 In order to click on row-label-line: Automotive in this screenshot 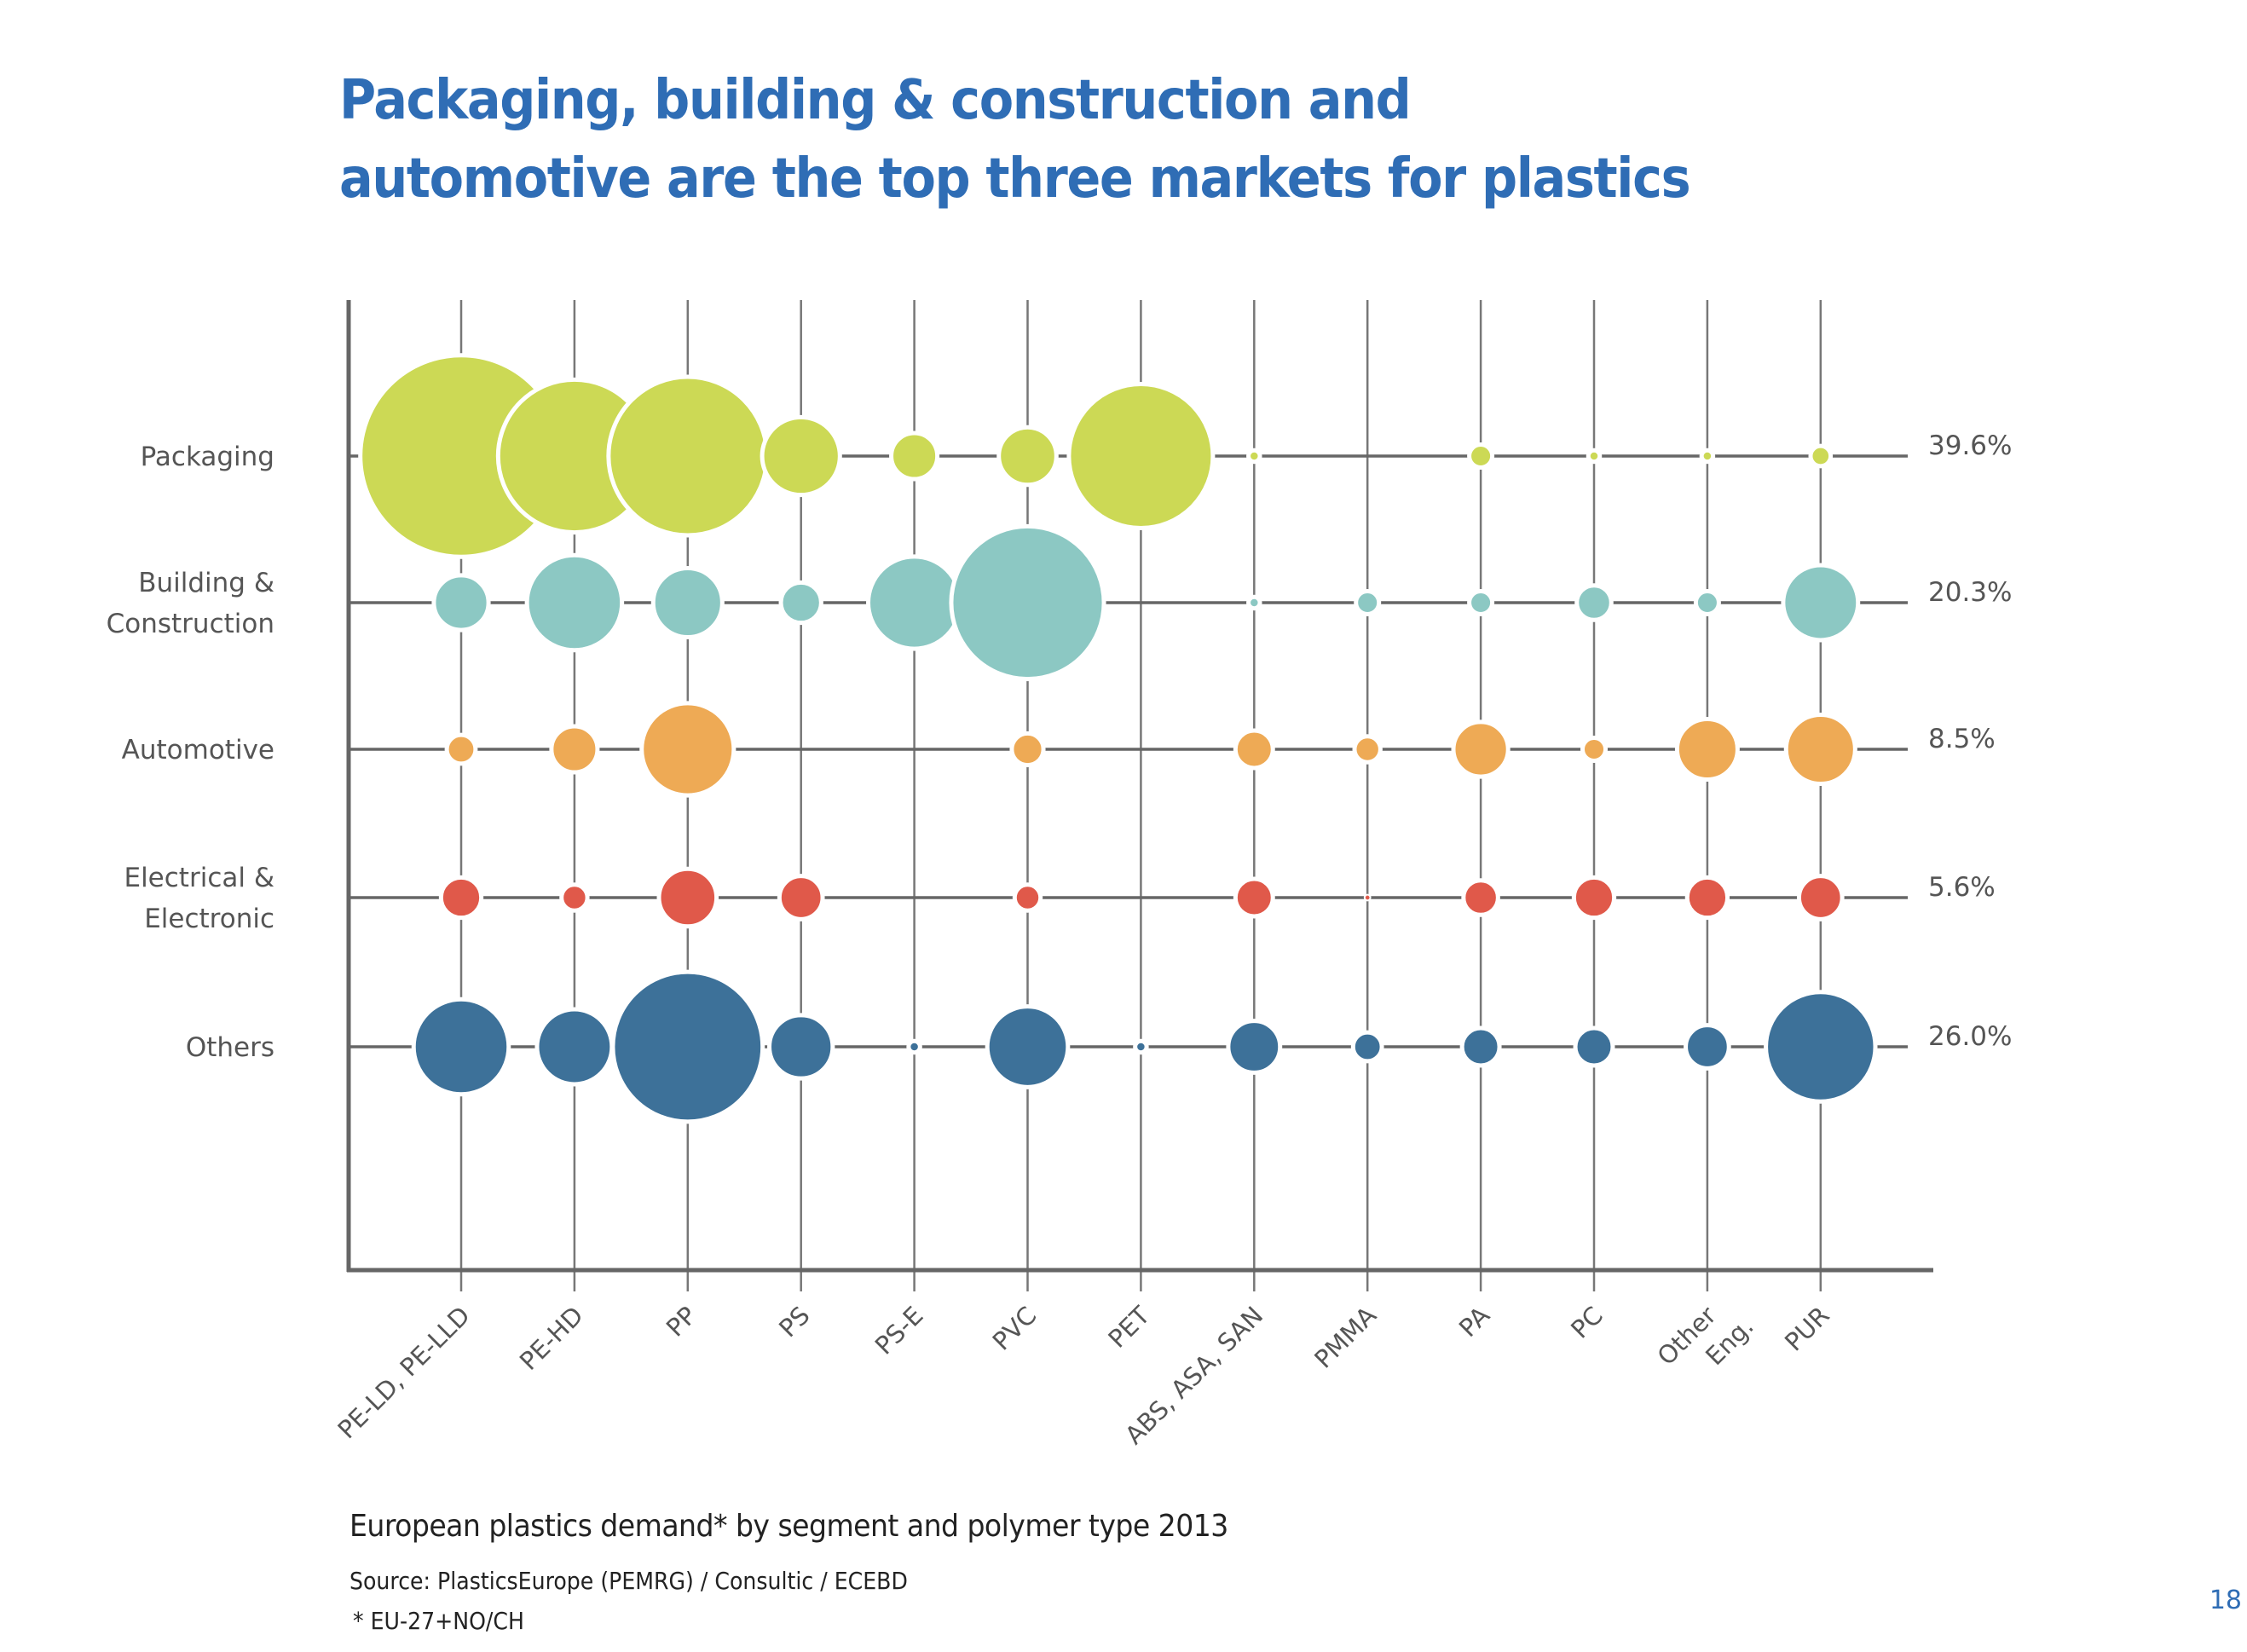, I will do `click(198, 750)`.